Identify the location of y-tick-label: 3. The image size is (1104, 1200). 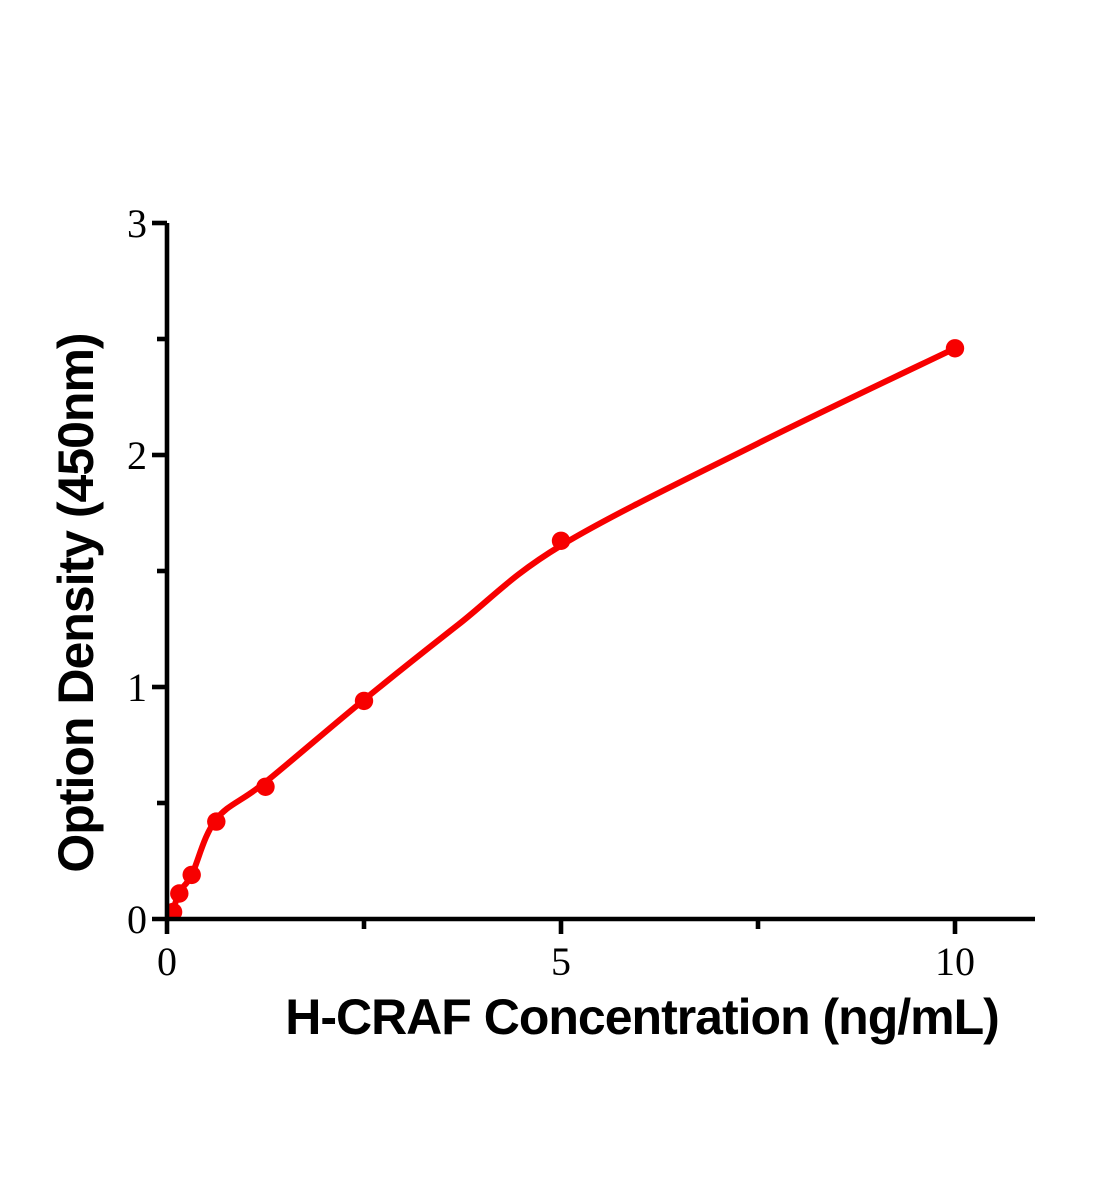
(137, 223).